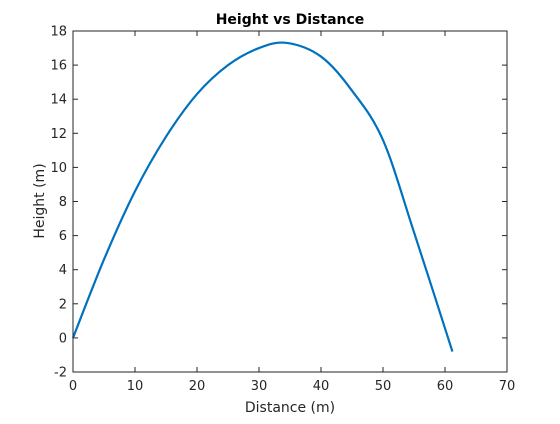 Image resolution: width=560 pixels, height=424 pixels. What do you see at coordinates (60, 373) in the screenshot?
I see `y-tick-label: -2` at bounding box center [60, 373].